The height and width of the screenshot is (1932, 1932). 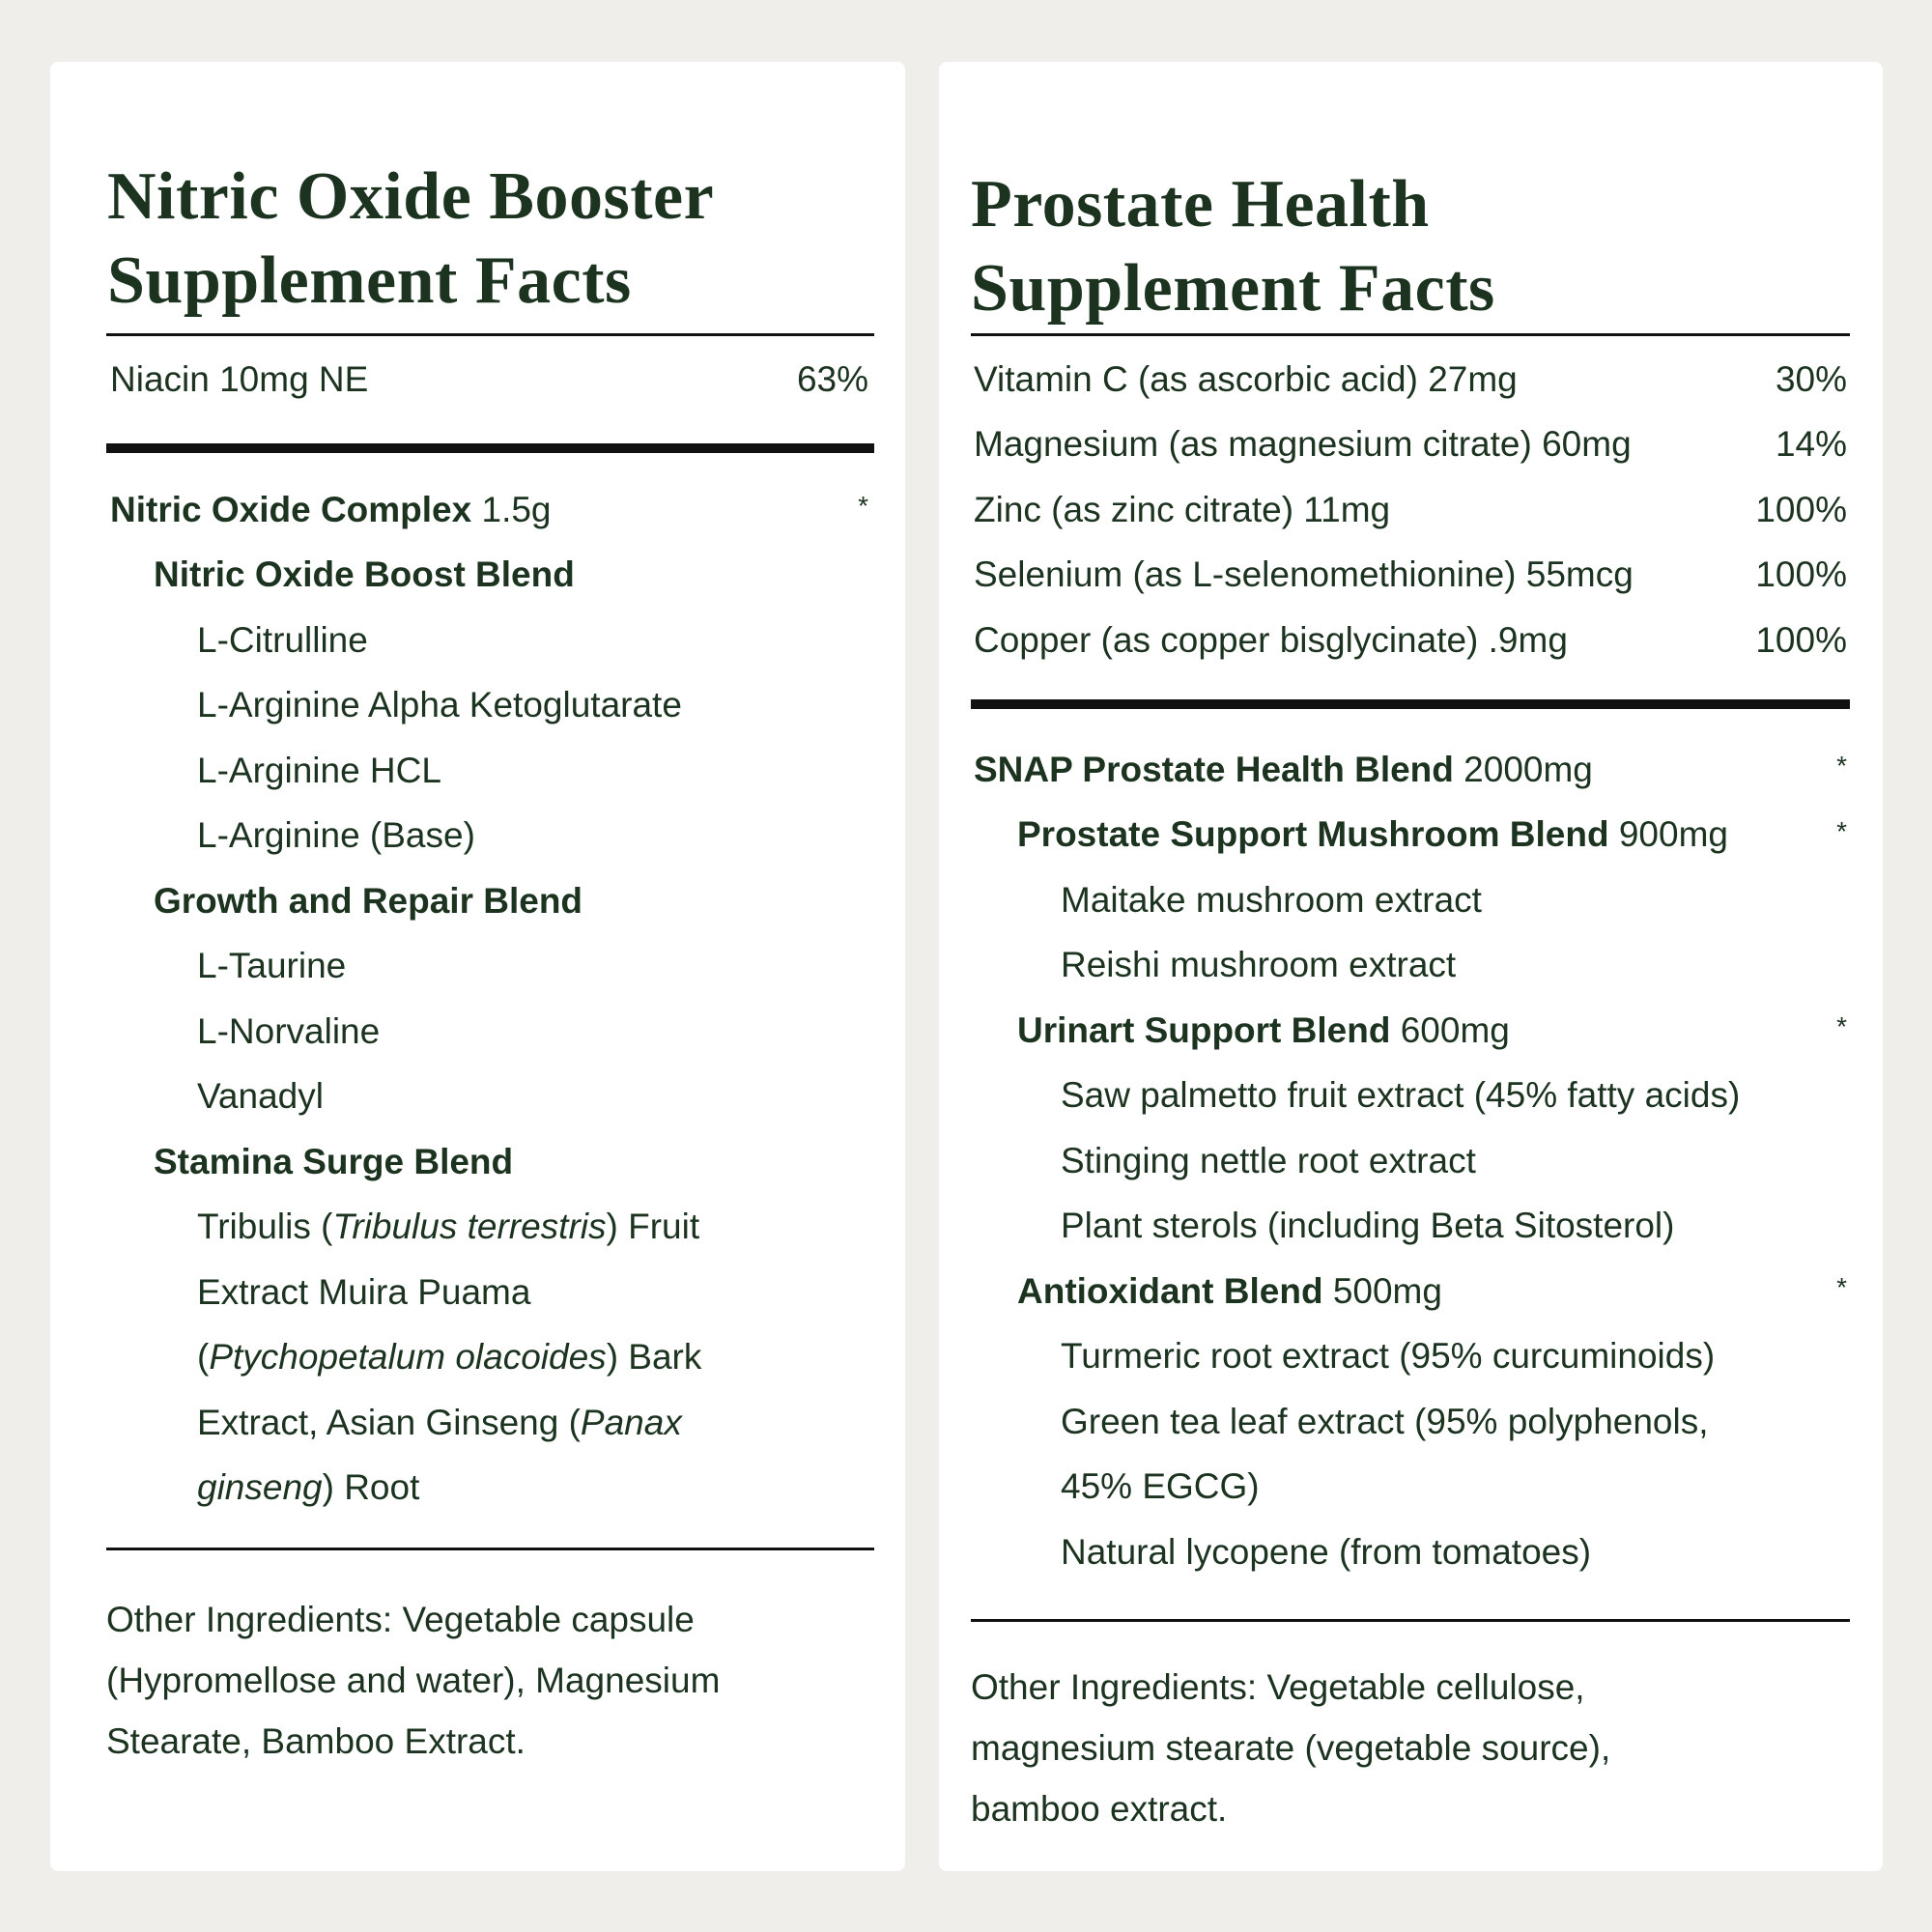 What do you see at coordinates (336, 835) in the screenshot?
I see `text-segment: L-Arginine (Base)` at bounding box center [336, 835].